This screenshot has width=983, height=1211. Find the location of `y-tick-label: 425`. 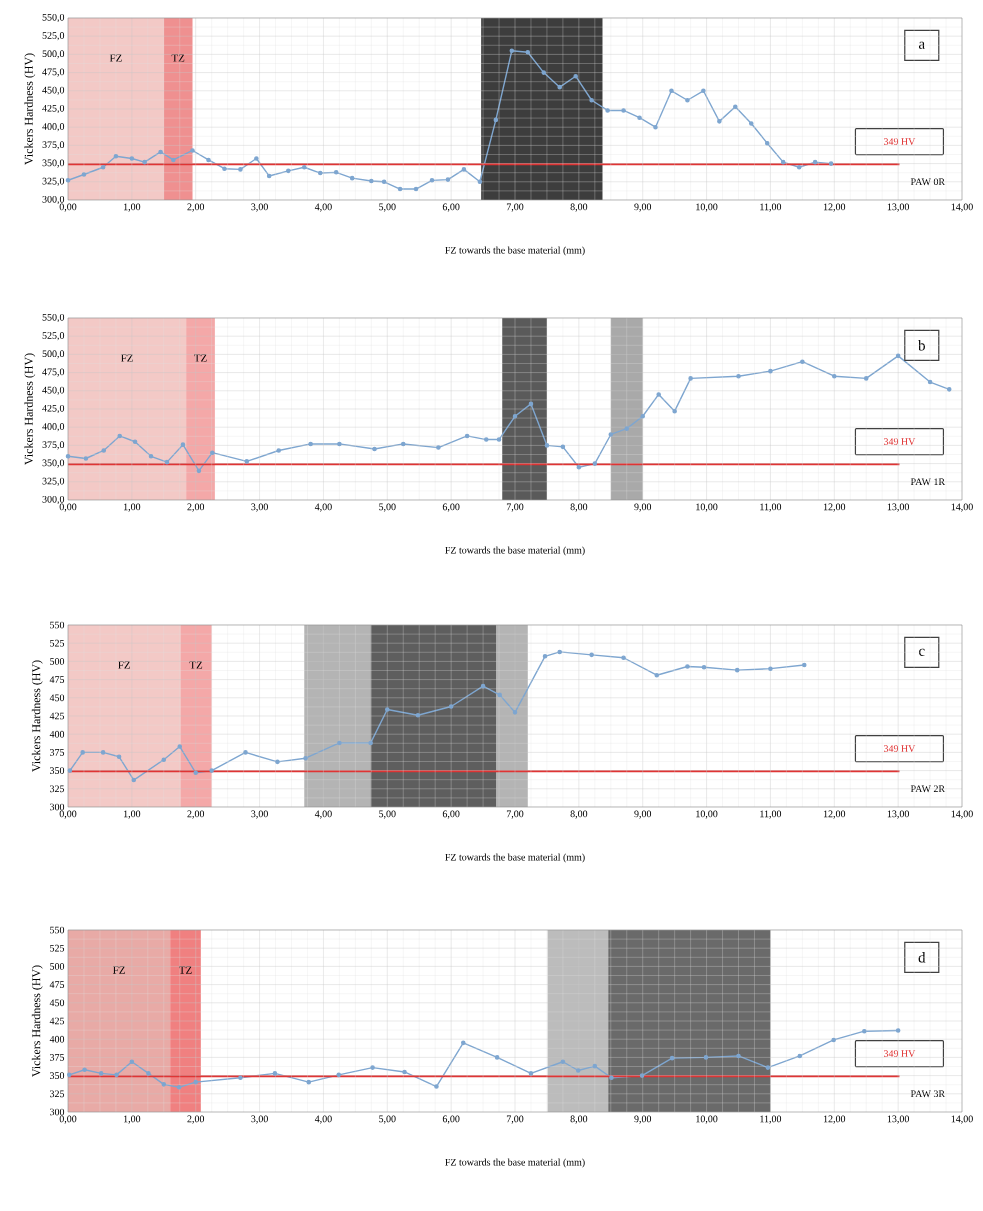

y-tick-label: 425 is located at coordinates (57, 716).